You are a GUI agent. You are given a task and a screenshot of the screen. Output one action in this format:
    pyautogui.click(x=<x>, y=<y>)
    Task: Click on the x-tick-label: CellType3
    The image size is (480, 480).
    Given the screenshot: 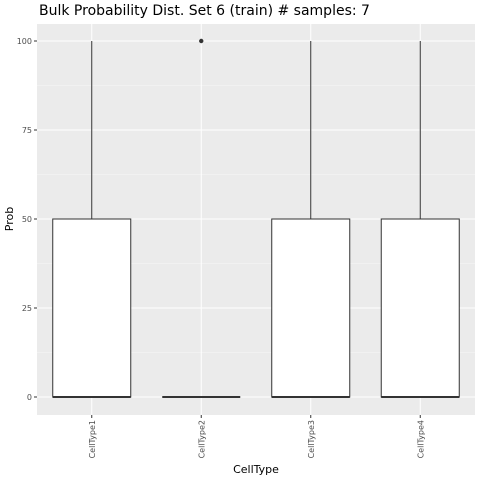 What is the action you would take?
    pyautogui.click(x=311, y=439)
    